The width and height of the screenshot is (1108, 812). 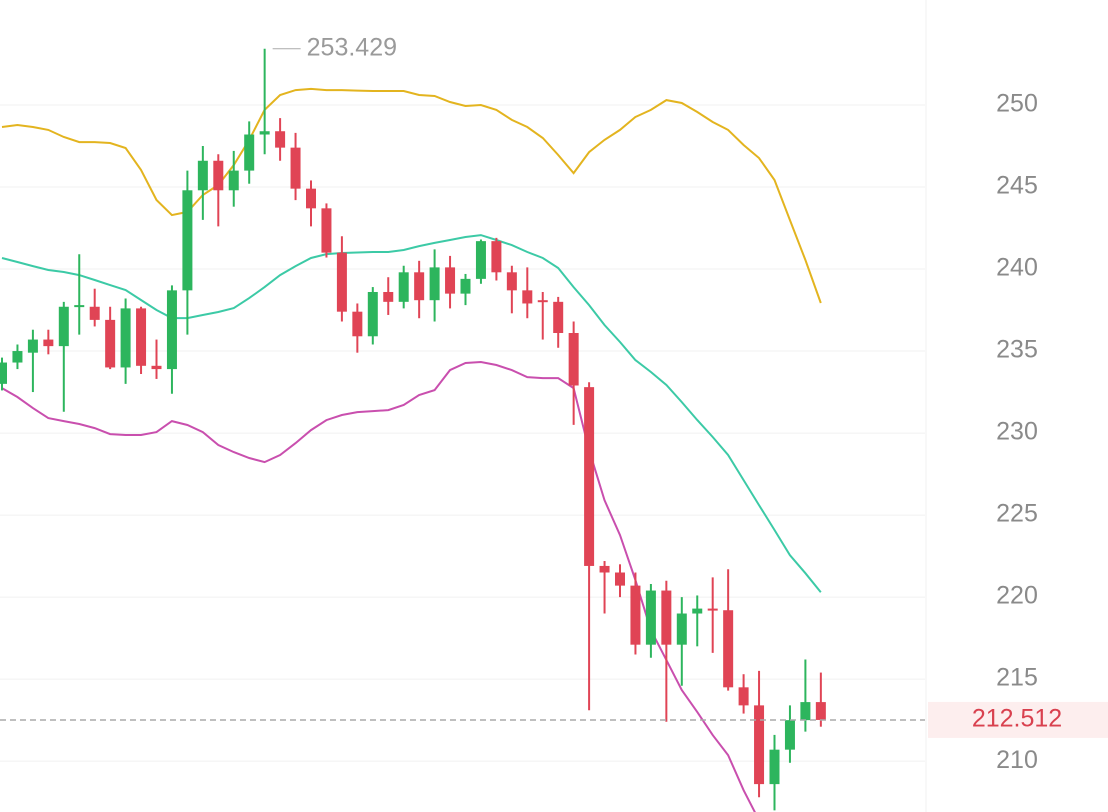 I want to click on y-tick-label: 245, so click(x=1017, y=186).